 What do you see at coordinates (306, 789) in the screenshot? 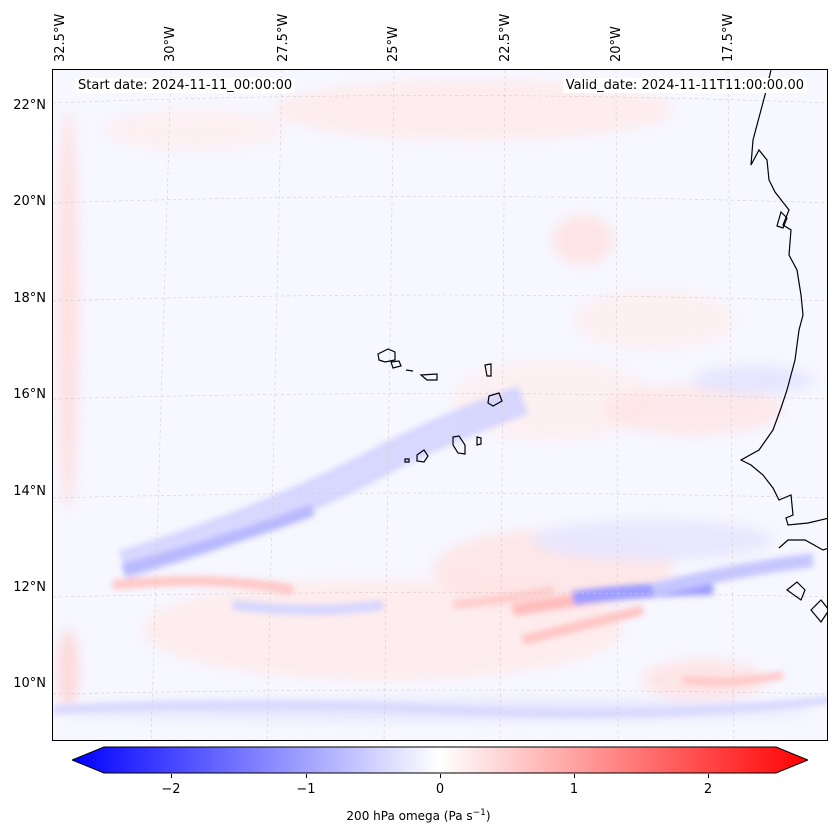
I see `colorbar-tick-minus1: −1` at bounding box center [306, 789].